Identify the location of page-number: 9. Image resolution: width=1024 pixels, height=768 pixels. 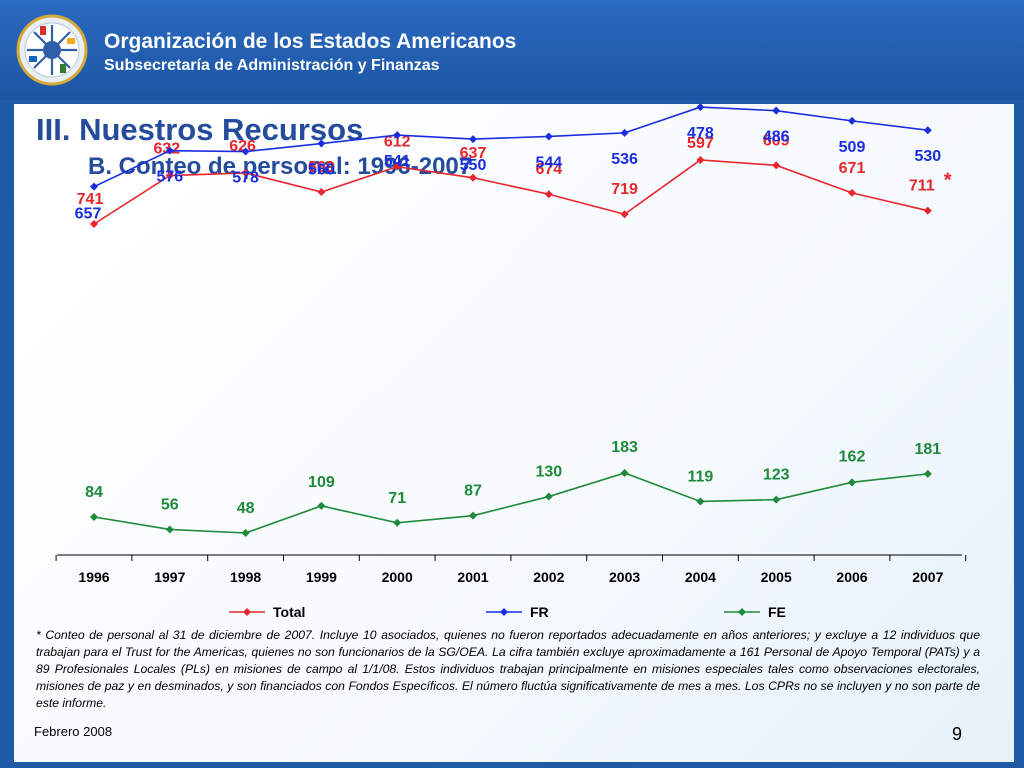
(957, 734).